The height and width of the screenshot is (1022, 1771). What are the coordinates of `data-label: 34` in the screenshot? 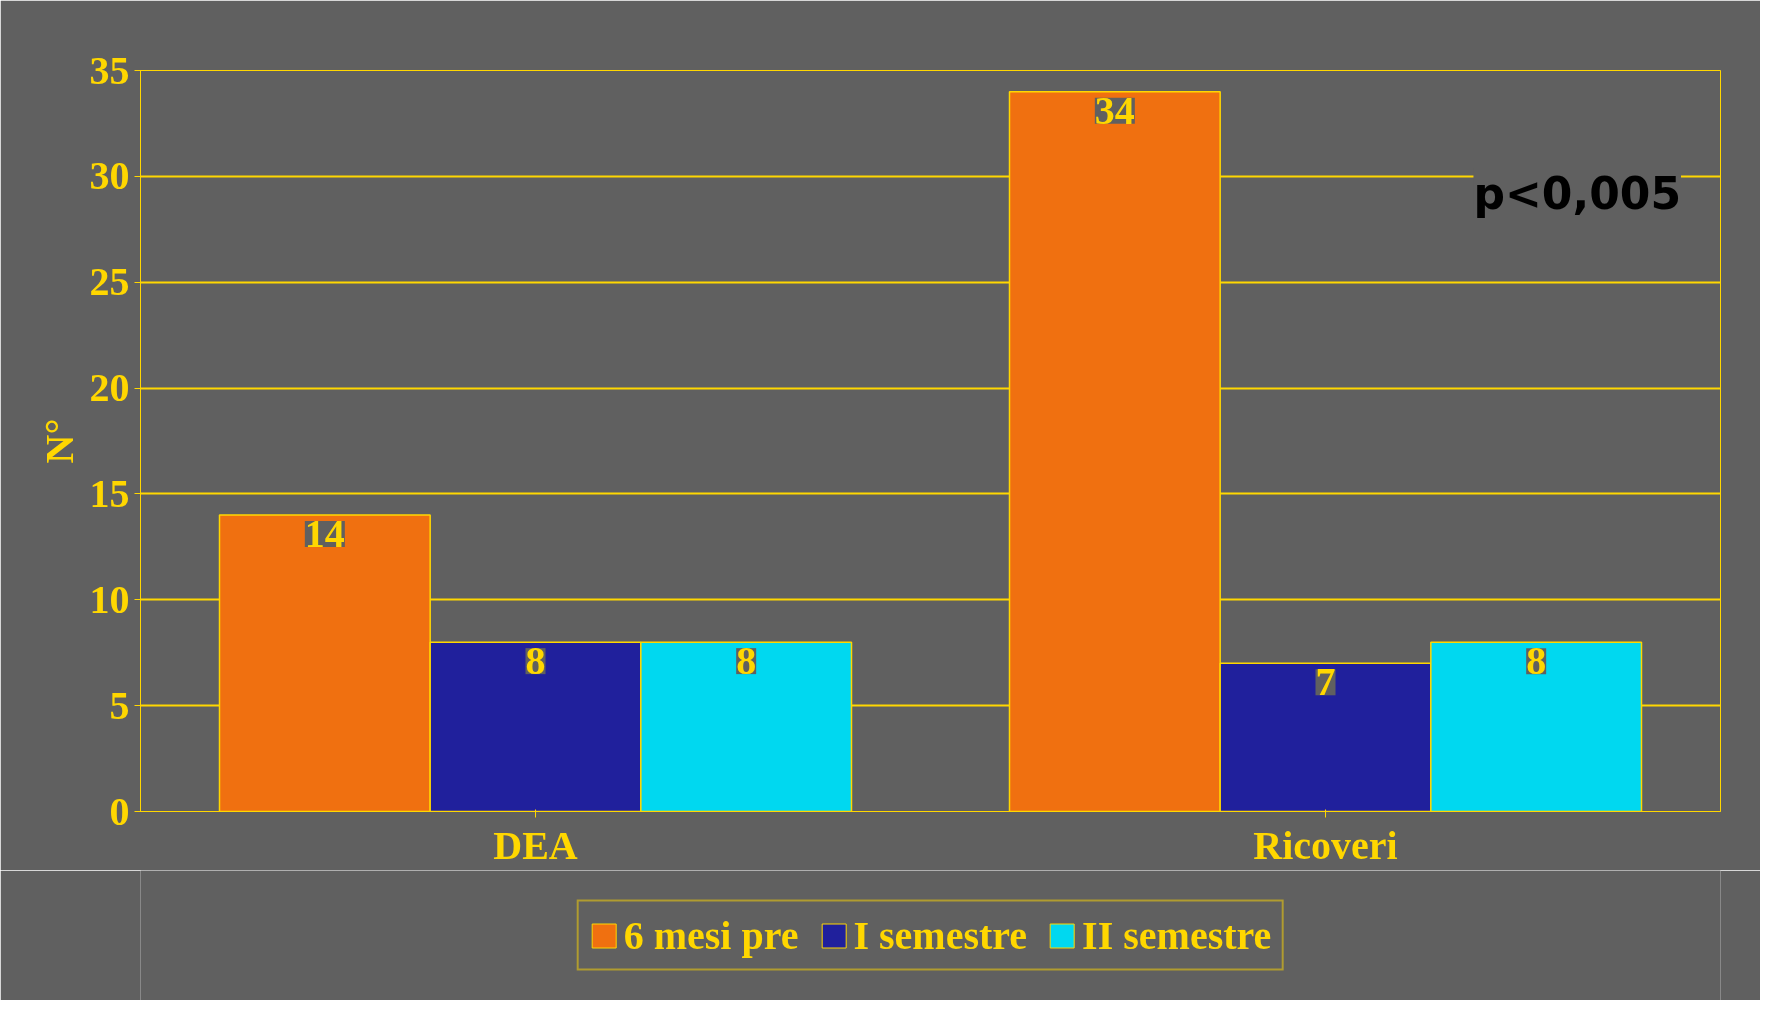 It's located at (1114, 110).